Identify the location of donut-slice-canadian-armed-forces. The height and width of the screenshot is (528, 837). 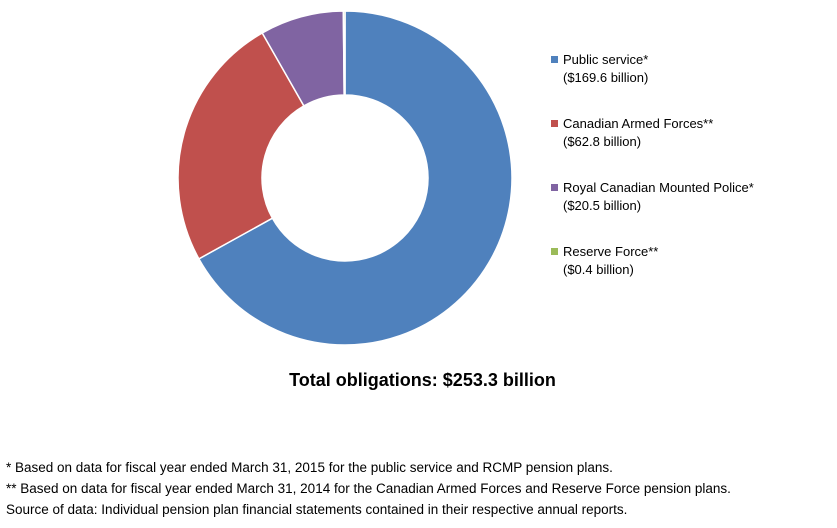
(241, 145).